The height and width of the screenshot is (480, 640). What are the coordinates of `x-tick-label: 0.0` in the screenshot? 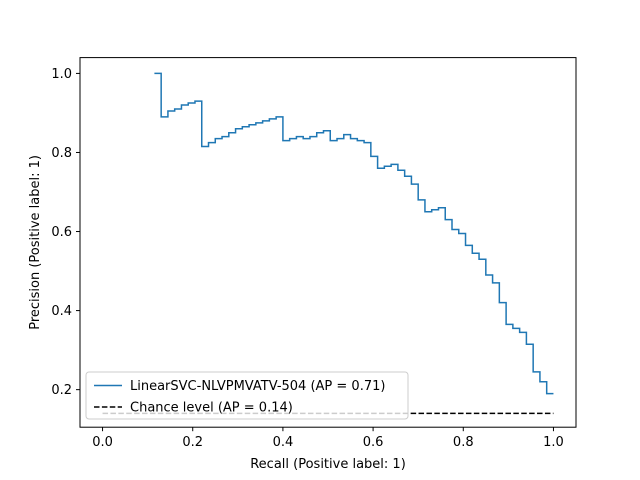 It's located at (102, 442).